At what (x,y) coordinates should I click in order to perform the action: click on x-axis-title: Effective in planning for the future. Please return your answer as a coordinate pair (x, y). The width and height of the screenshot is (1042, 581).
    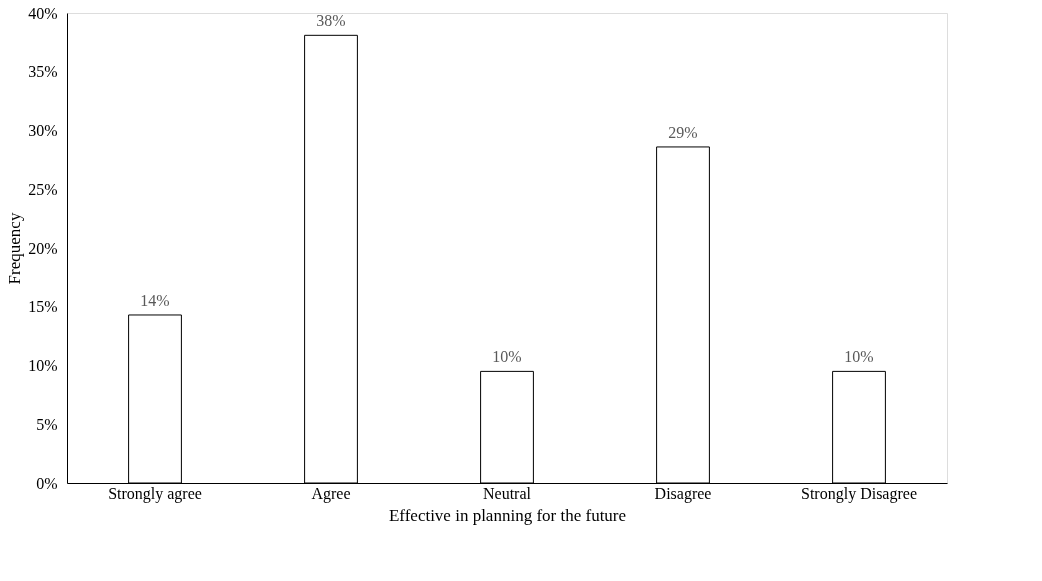
    Looking at the image, I should click on (507, 515).